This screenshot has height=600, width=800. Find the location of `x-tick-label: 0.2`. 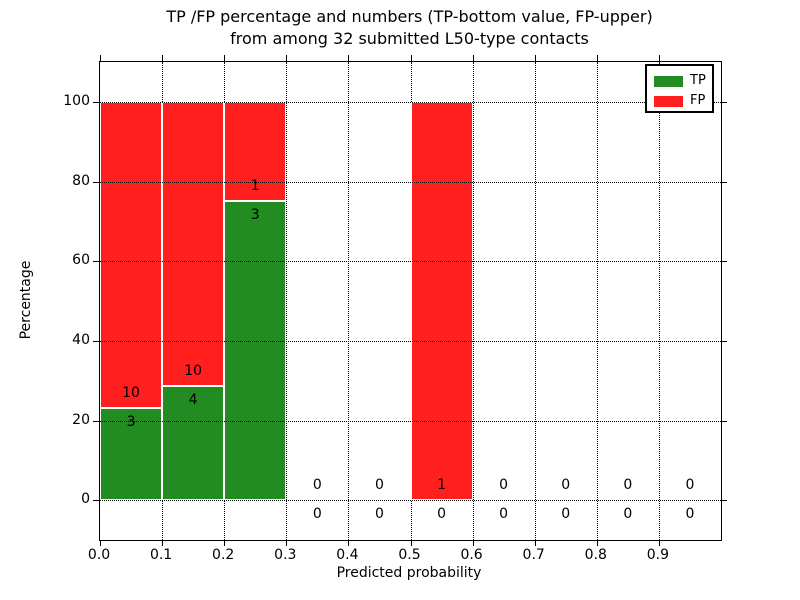

x-tick-label: 0.2 is located at coordinates (223, 555).